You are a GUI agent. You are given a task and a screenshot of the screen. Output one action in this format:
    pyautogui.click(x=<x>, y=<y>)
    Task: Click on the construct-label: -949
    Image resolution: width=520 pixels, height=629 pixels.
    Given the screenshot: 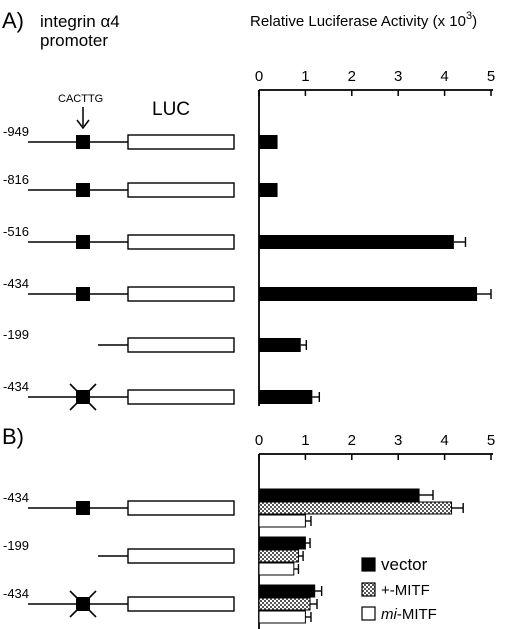 What is the action you would take?
    pyautogui.click(x=16, y=131)
    